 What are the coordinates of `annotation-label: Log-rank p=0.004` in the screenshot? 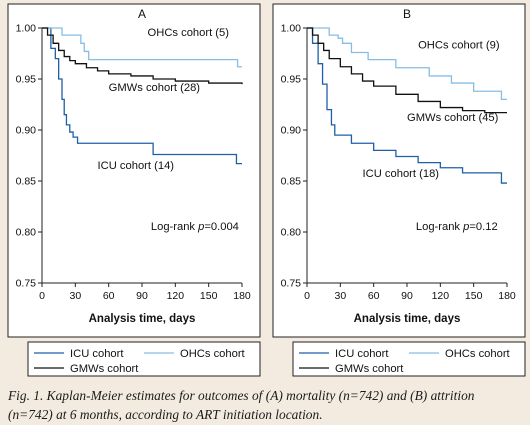 It's located at (195, 227).